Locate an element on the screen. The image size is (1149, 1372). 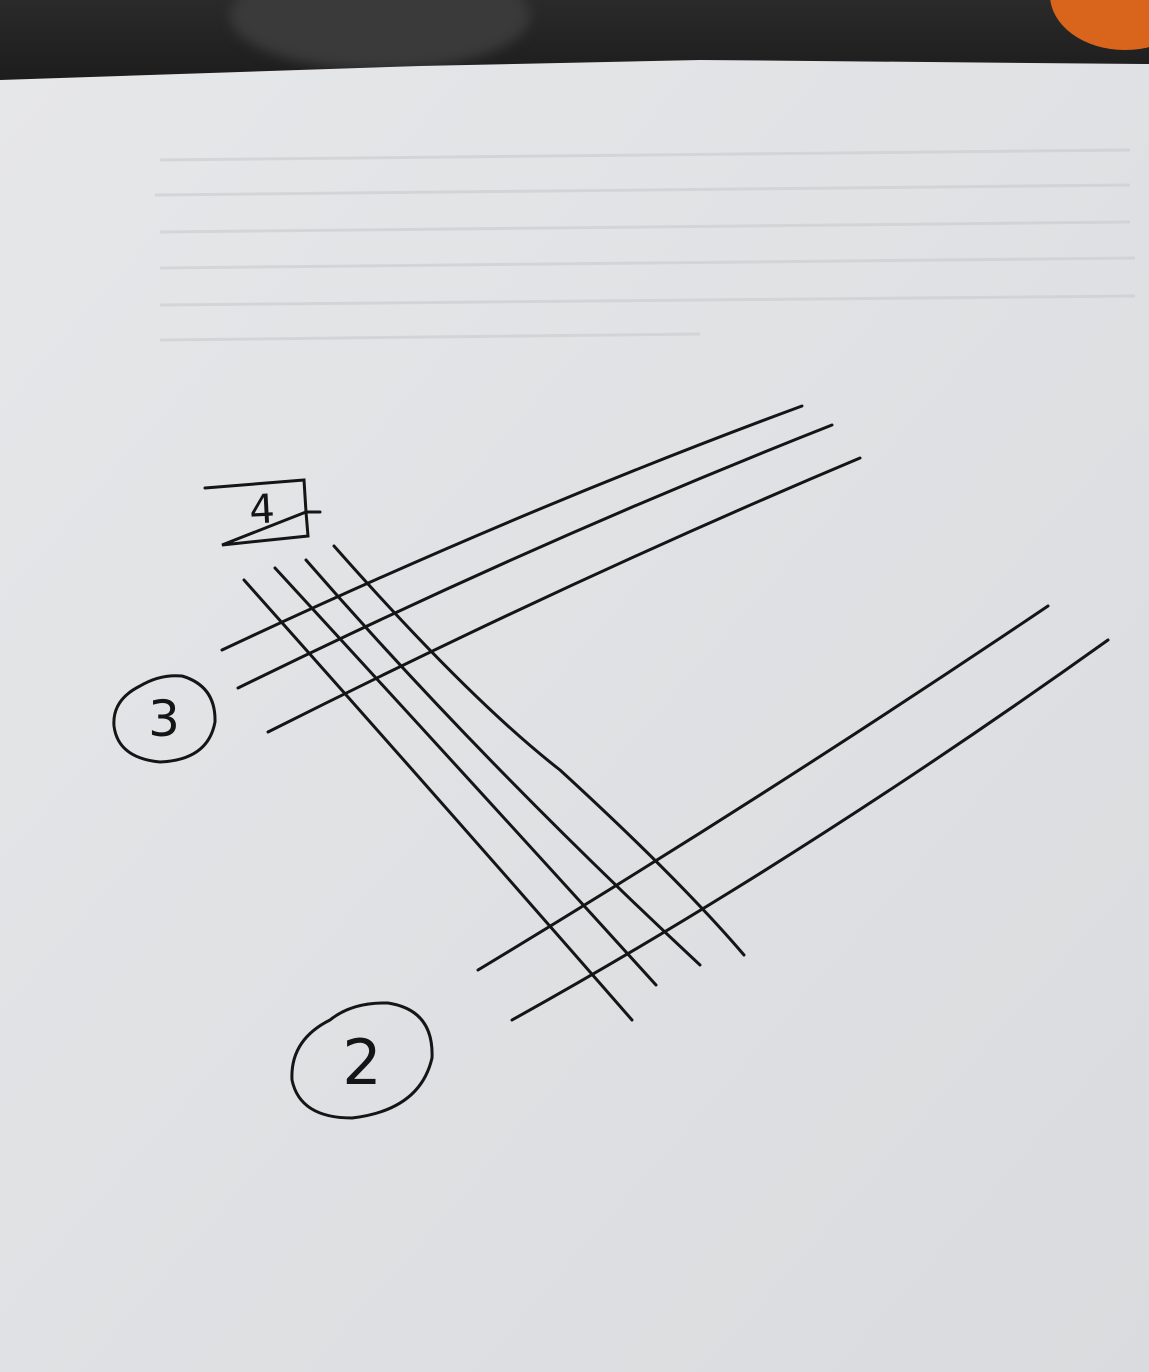
faint-bleedthrough-text is located at coordinates (645, 245).